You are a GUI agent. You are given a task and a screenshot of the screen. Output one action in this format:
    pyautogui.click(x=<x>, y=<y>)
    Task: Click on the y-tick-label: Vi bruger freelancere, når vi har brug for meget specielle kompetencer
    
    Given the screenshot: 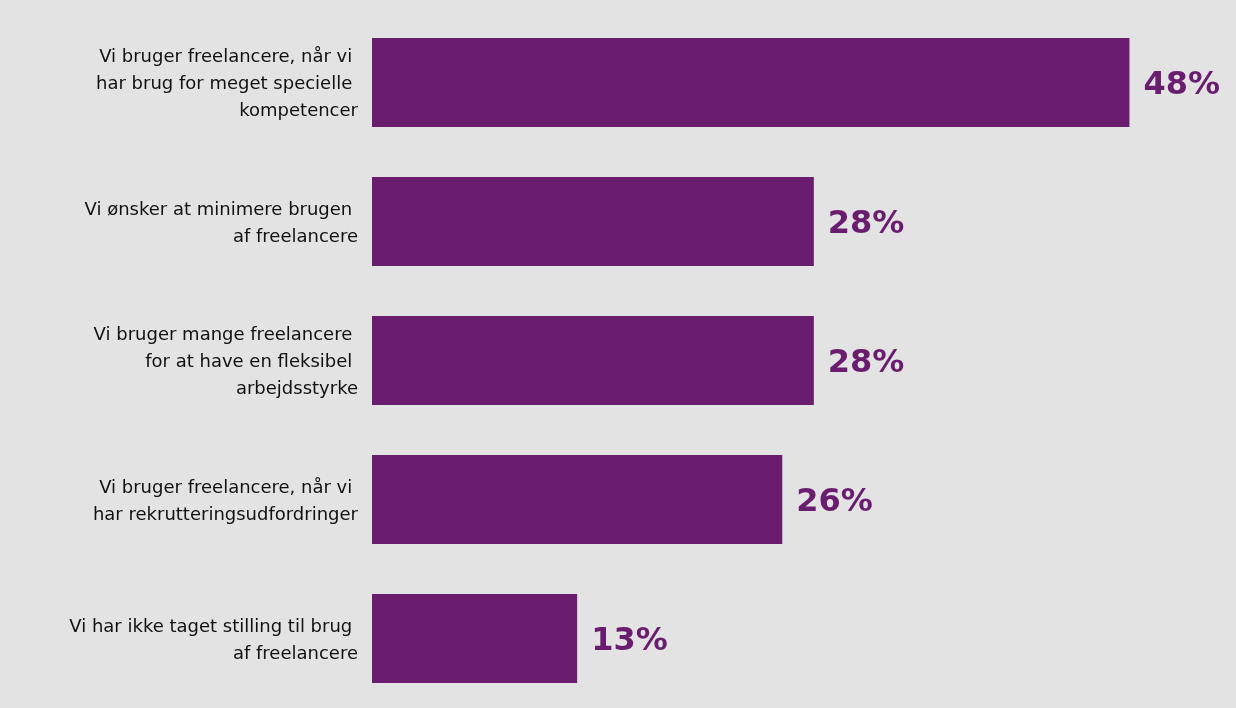 What is the action you would take?
    pyautogui.click(x=227, y=82)
    